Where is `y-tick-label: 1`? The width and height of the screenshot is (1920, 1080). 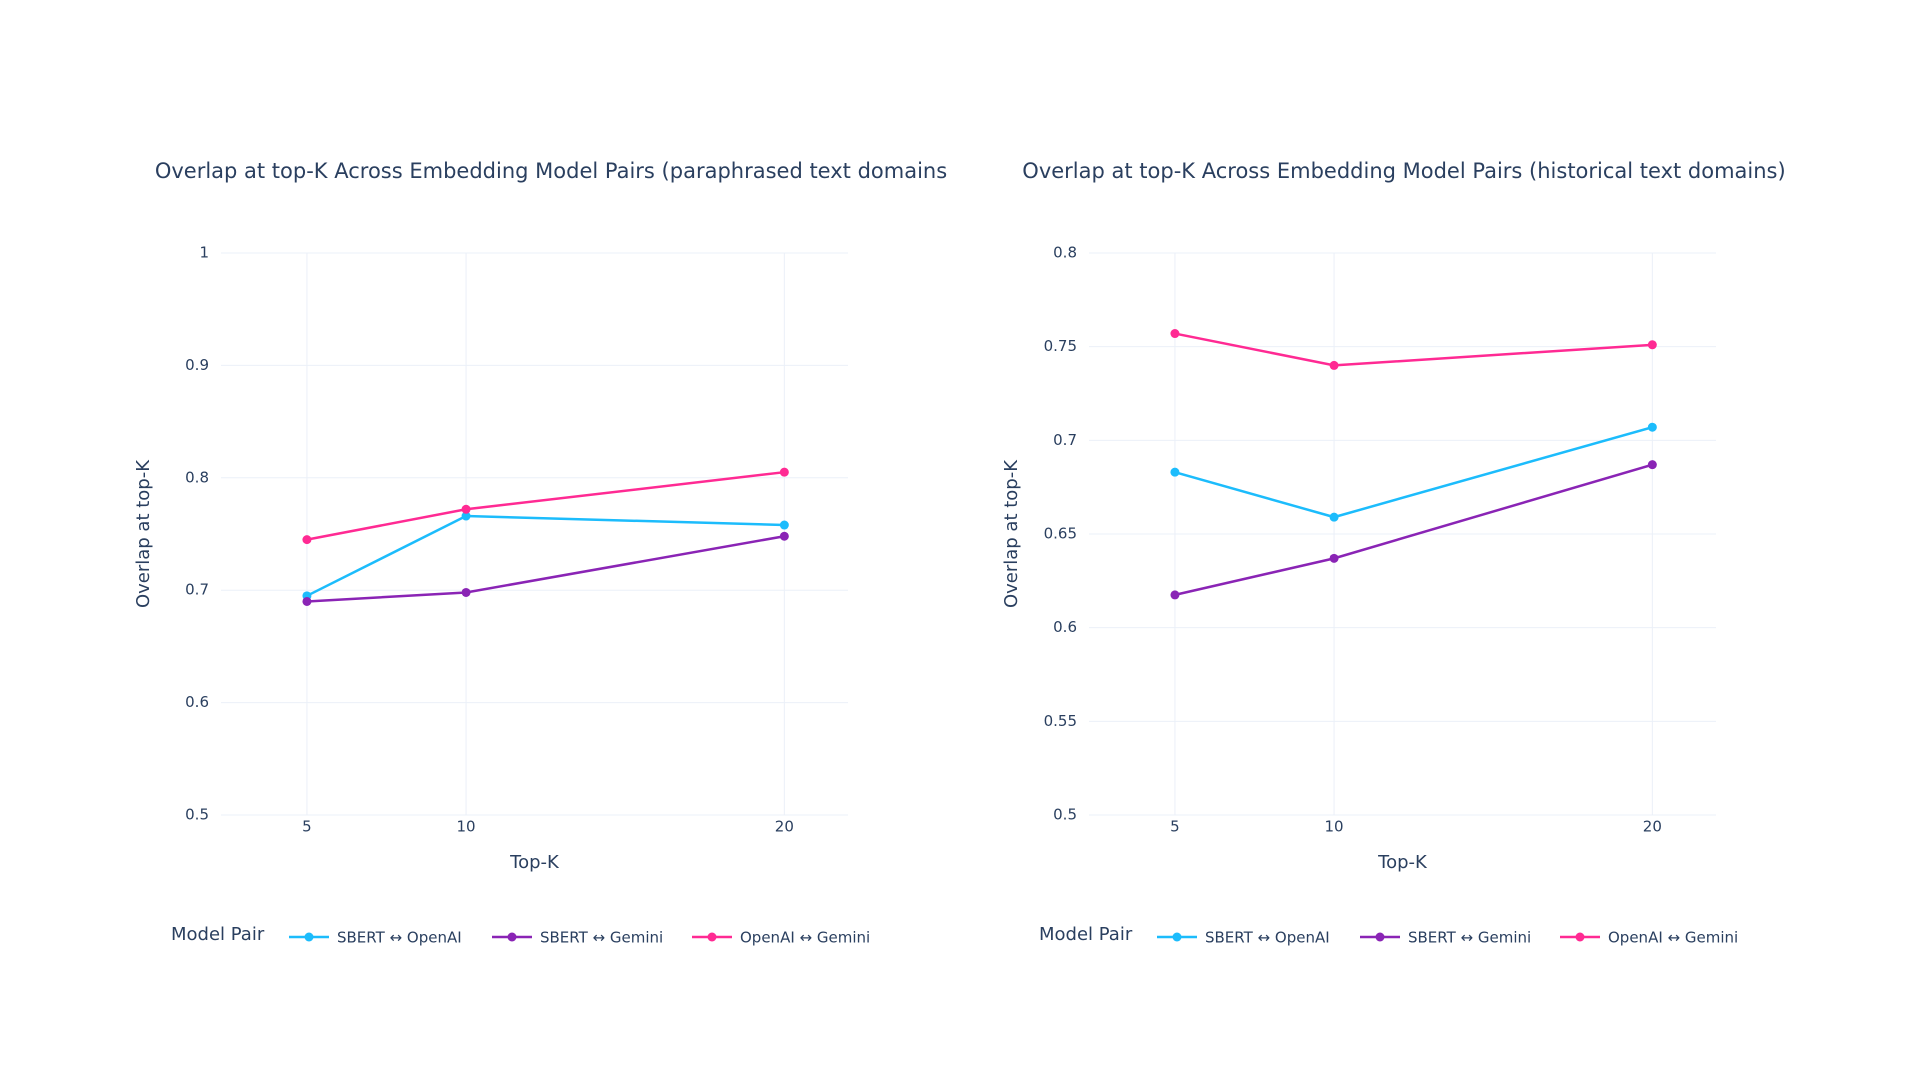 y-tick-label: 1 is located at coordinates (204, 253).